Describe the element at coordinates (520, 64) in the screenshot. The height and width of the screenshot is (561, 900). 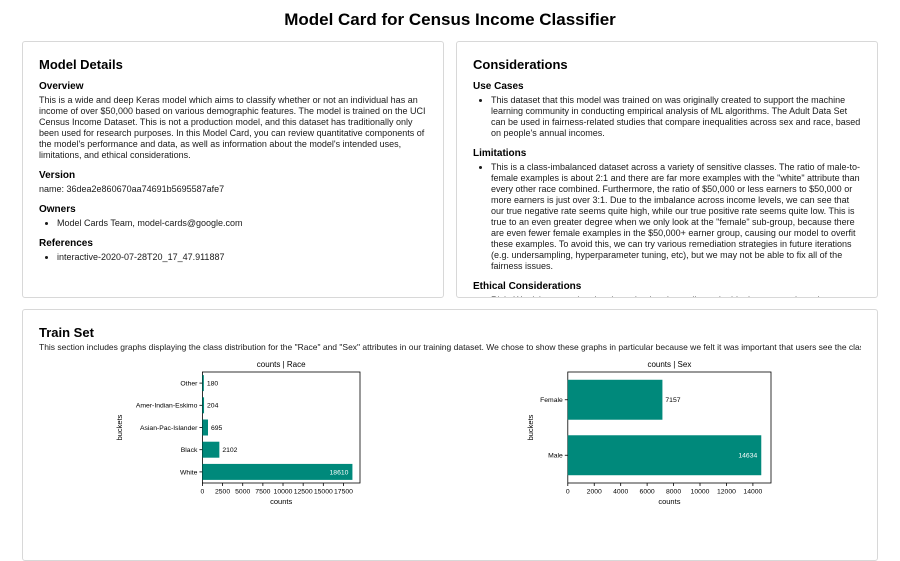
I see `considerations-title: Considerations` at that location.